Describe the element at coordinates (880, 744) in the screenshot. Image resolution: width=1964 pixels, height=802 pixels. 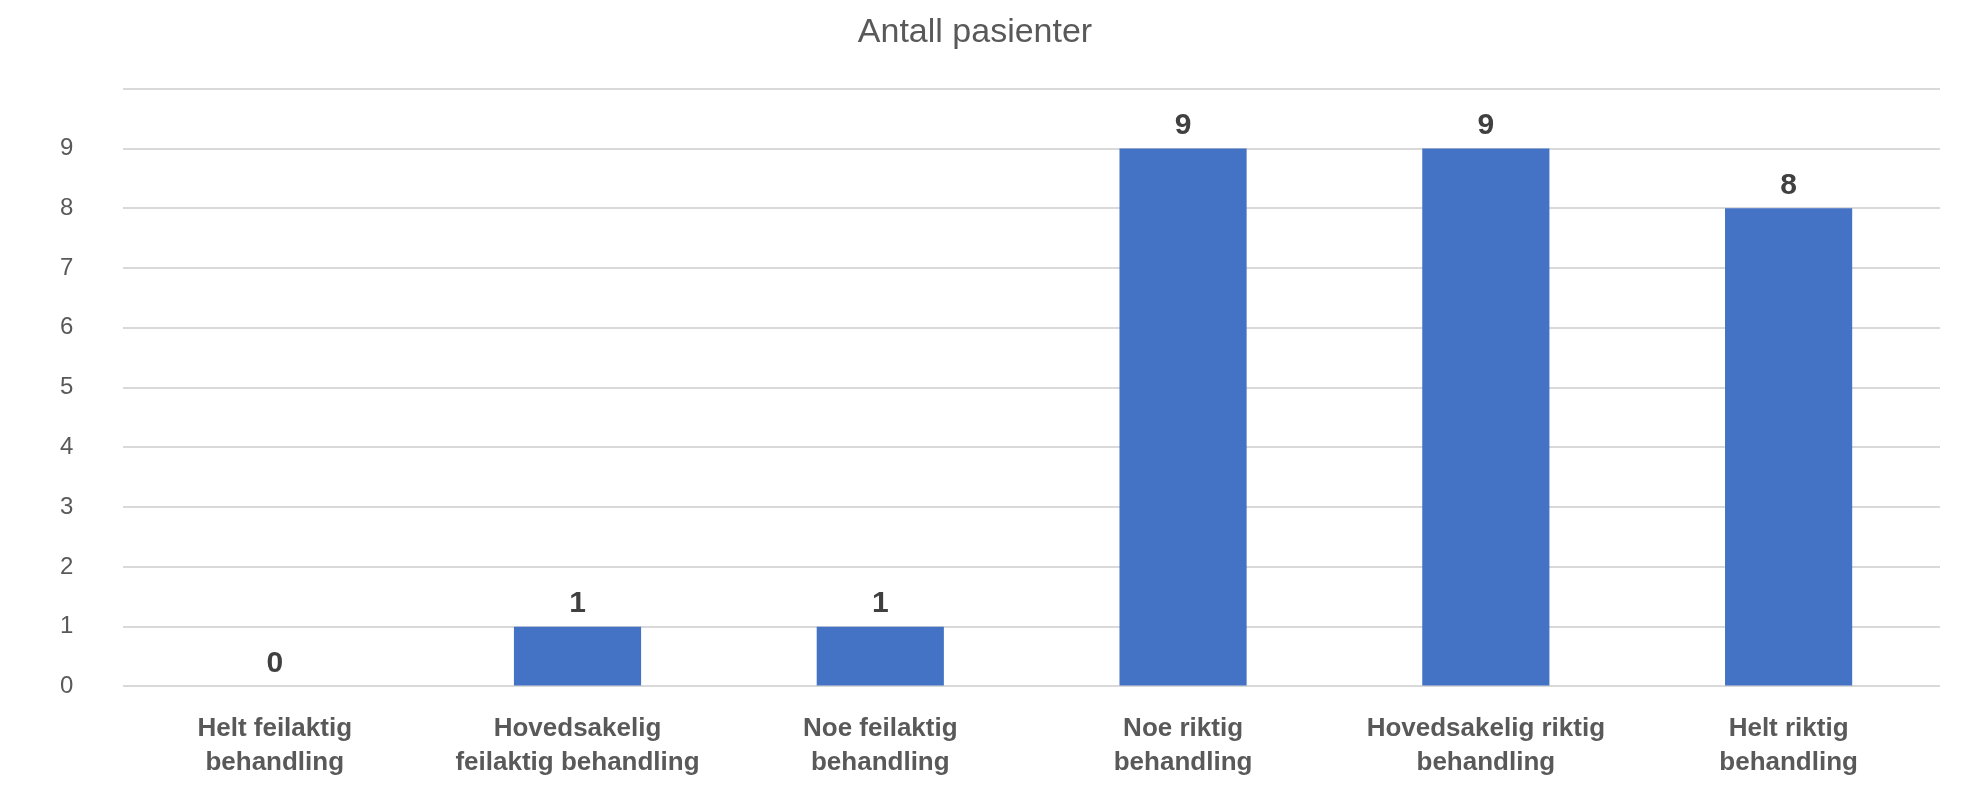
I see `x-tick-label: Noe feilaktig behandling` at that location.